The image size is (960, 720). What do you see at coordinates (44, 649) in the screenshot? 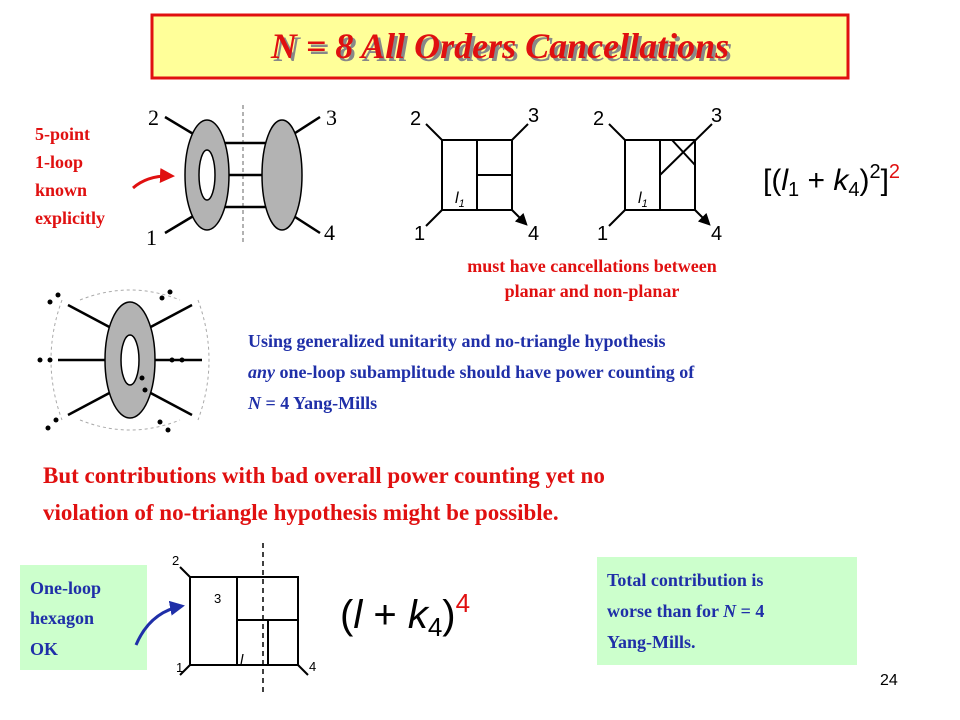
I see `note-line: OK` at bounding box center [44, 649].